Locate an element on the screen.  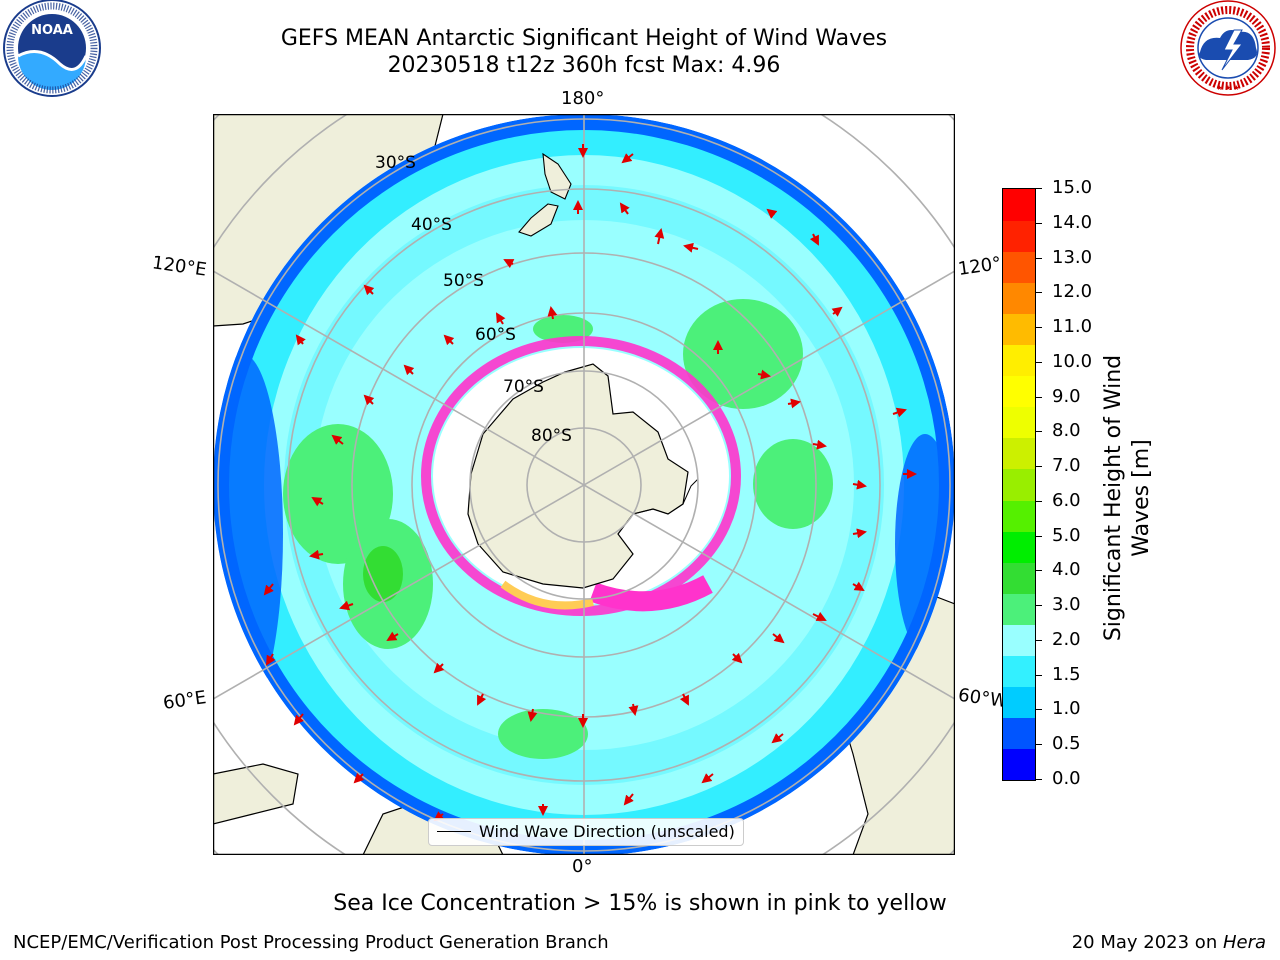
noaa-logo: NOAA is located at coordinates (52, 50).